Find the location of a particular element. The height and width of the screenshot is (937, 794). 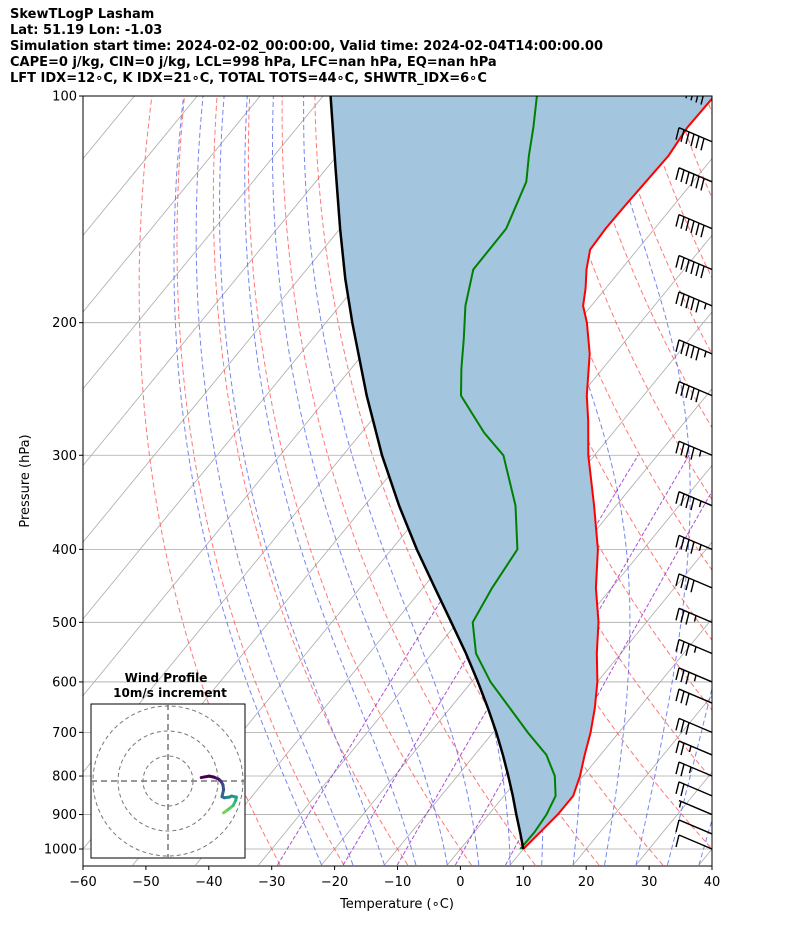

x-tick-label: 40 is located at coordinates (712, 882).